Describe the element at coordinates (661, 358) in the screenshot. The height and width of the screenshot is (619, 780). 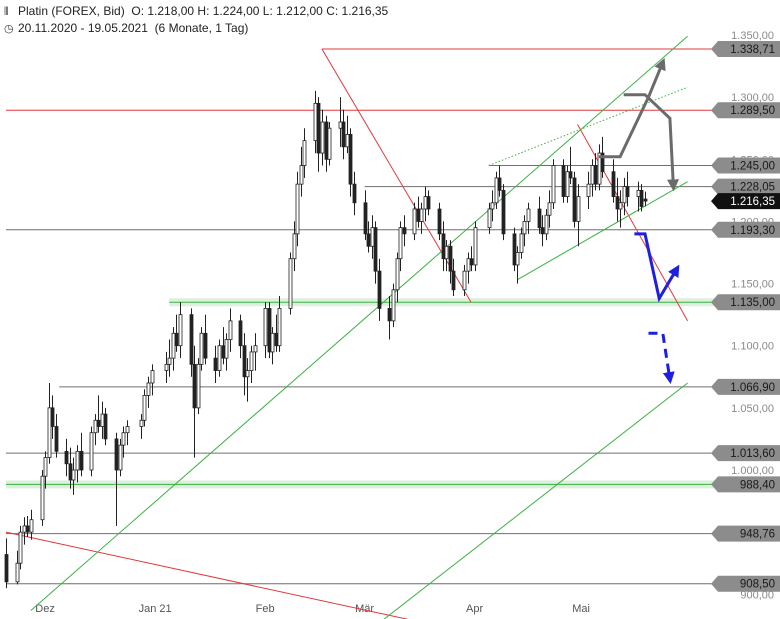
I see `blue-scenario-arrow` at that location.